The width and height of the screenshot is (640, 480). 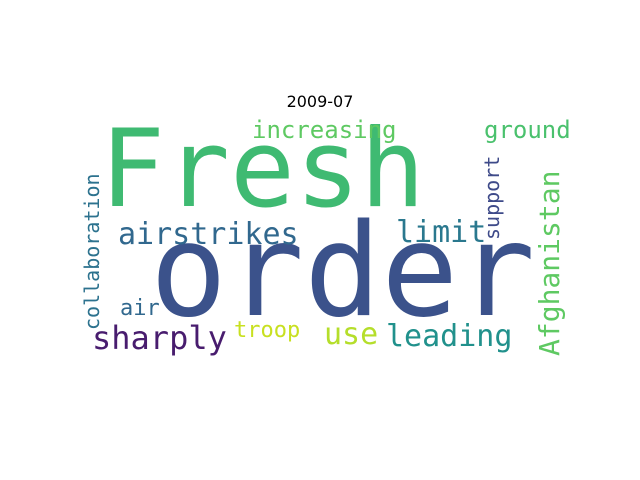 What do you see at coordinates (92, 251) in the screenshot?
I see `word-collaboration: collaboration` at bounding box center [92, 251].